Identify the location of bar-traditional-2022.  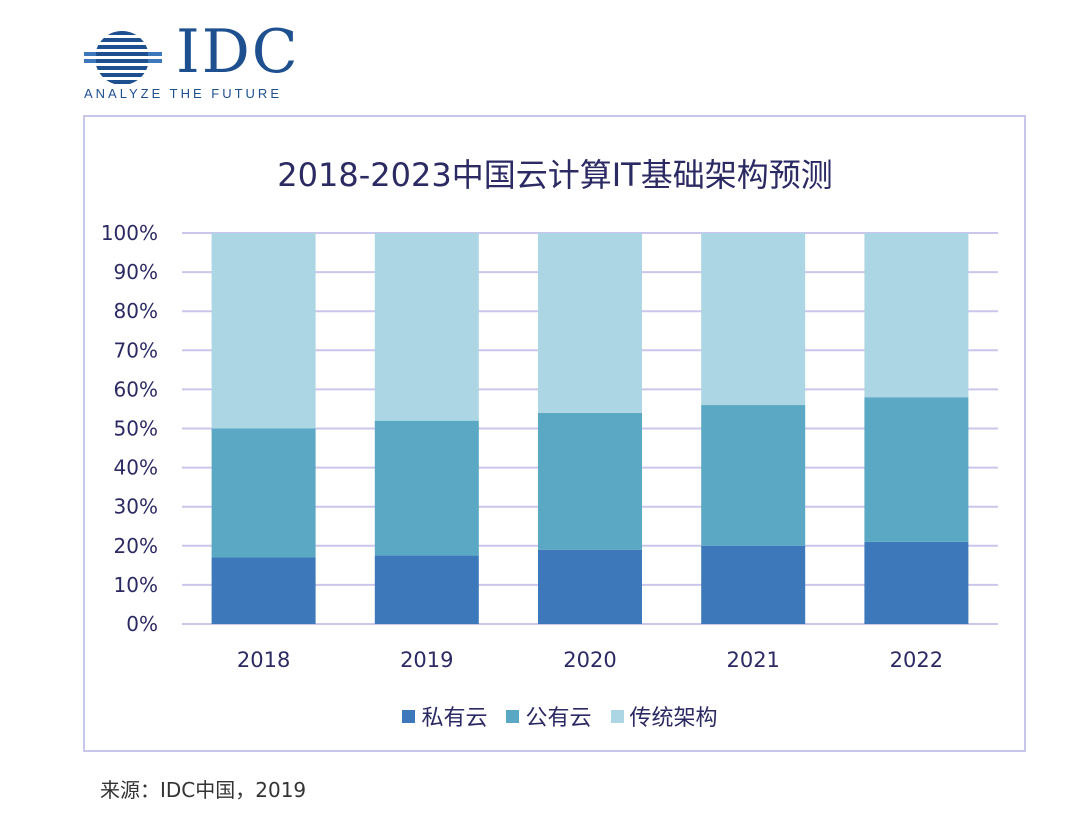
(916, 315).